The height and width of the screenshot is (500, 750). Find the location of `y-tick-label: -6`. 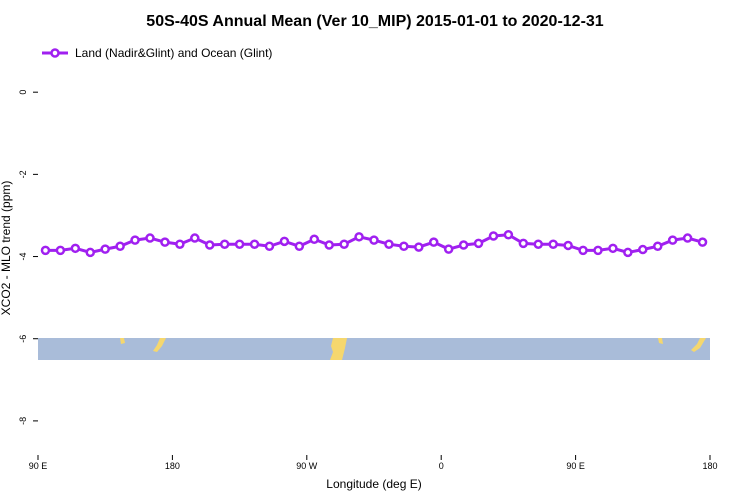

y-tick-label: -6 is located at coordinates (23, 339).